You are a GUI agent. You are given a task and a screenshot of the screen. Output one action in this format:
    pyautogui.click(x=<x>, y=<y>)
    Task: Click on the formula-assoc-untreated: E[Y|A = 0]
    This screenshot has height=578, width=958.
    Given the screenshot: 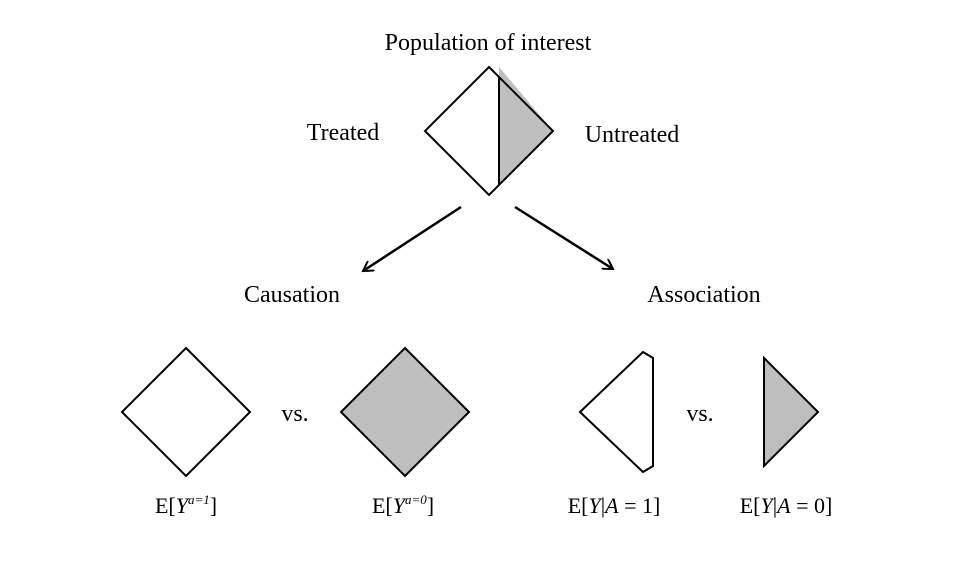 What is the action you would take?
    pyautogui.click(x=786, y=505)
    